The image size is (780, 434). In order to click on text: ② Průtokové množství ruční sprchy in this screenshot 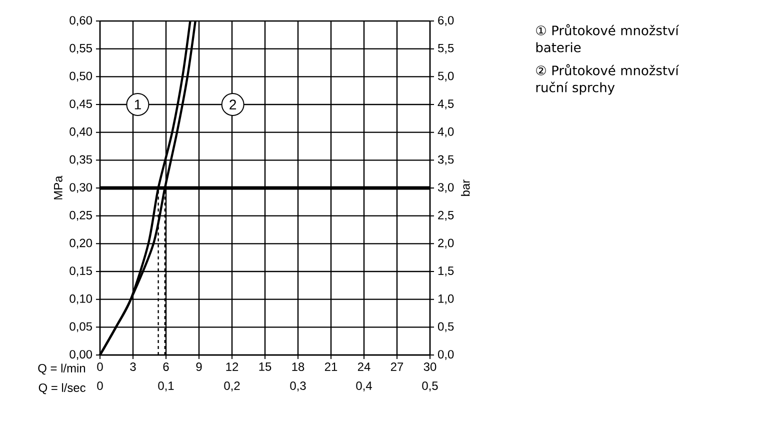, I will do `click(608, 79)`.